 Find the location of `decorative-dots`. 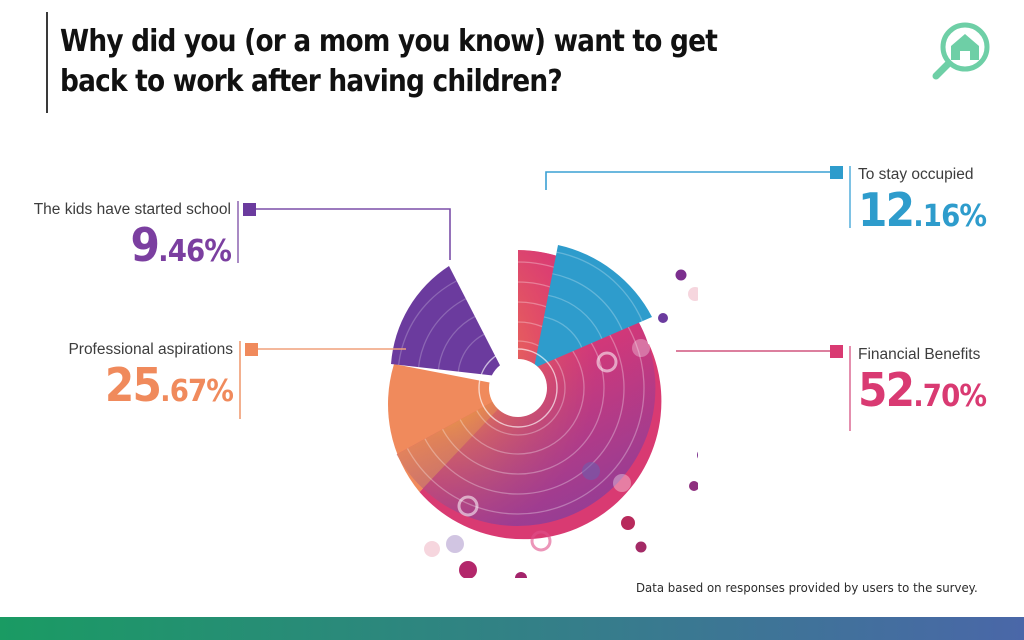

decorative-dots is located at coordinates (561, 423).